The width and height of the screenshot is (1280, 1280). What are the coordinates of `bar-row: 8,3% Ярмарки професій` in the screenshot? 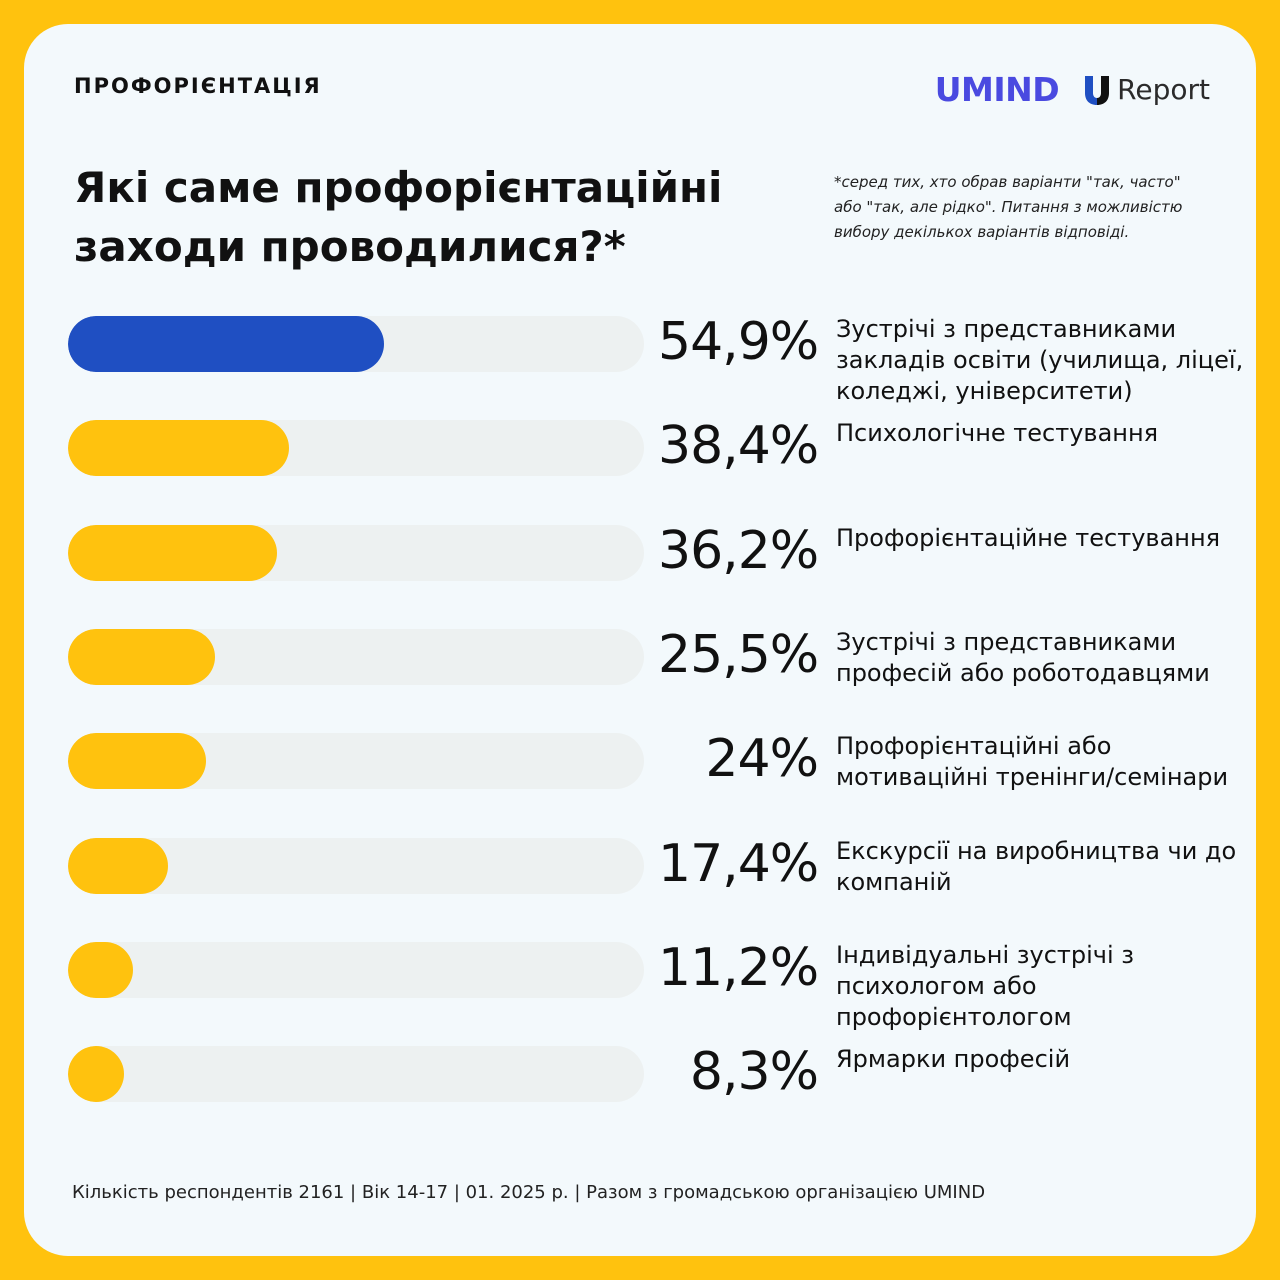 It's located at (662, 1072).